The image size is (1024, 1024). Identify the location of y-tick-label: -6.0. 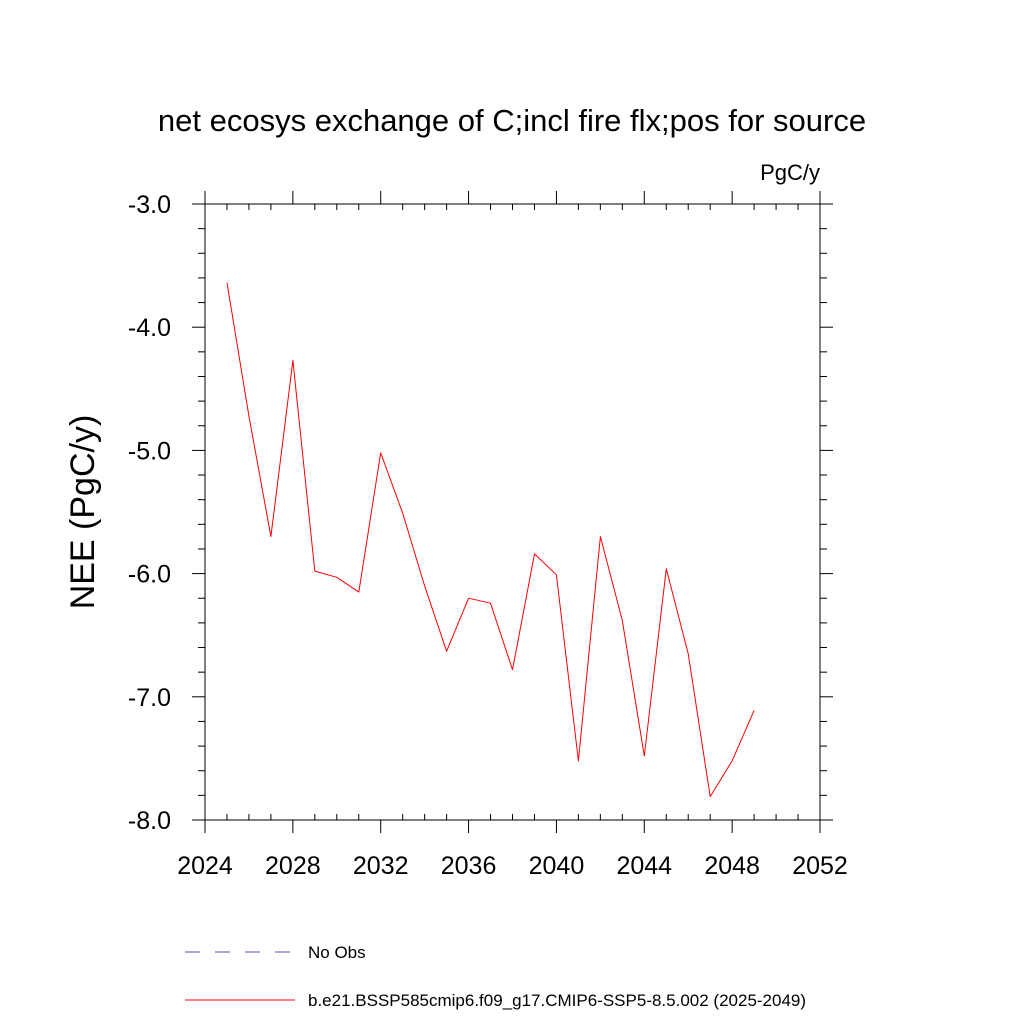
(149, 575).